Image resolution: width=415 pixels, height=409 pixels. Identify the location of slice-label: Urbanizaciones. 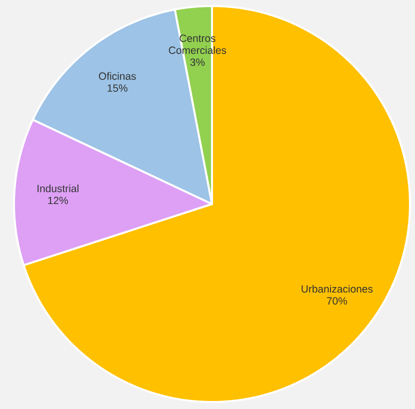
(337, 288).